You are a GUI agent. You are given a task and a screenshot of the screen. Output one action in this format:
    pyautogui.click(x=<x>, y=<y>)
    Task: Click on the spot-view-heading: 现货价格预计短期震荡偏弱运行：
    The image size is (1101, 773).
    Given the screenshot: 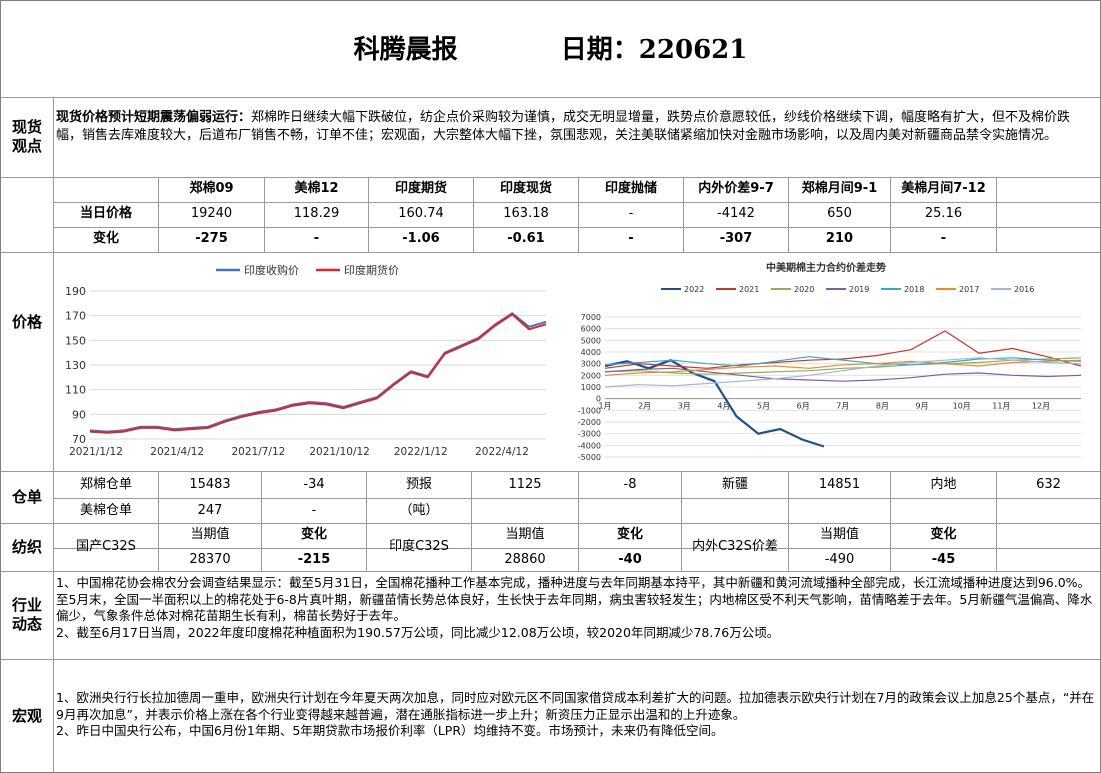 What is the action you would take?
    pyautogui.click(x=154, y=117)
    